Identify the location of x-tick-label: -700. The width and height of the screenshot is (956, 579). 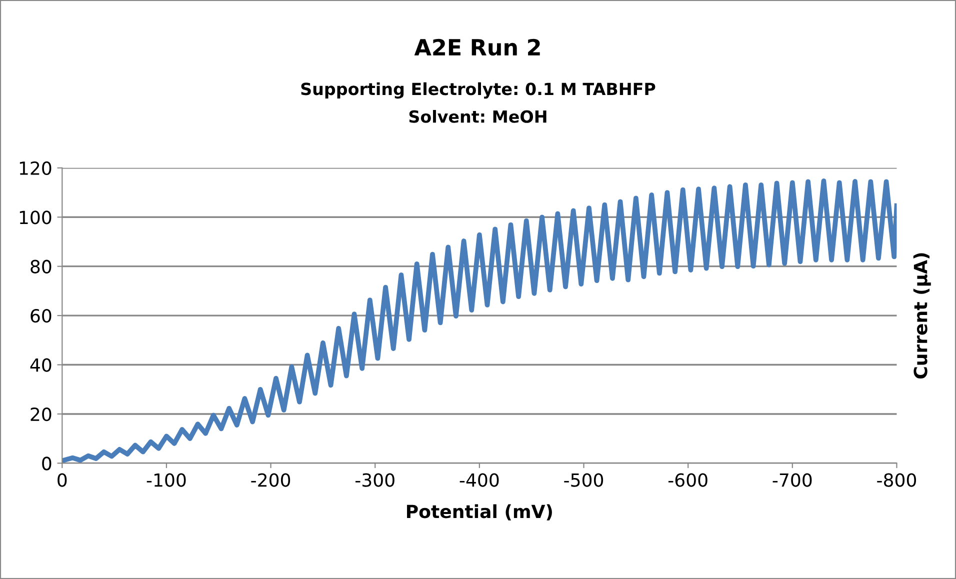
(792, 480).